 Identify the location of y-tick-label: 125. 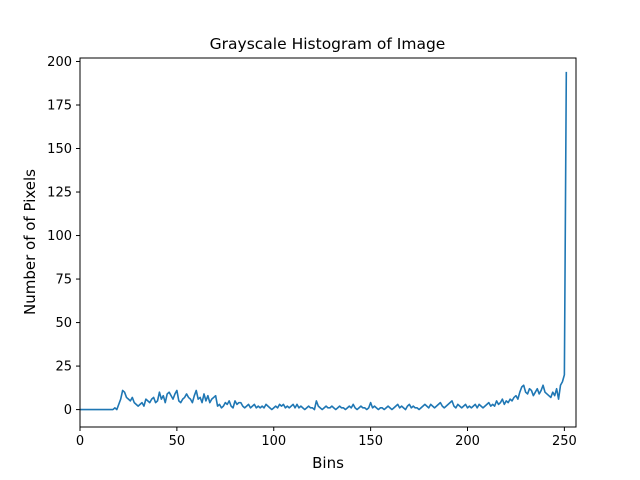
(59, 193).